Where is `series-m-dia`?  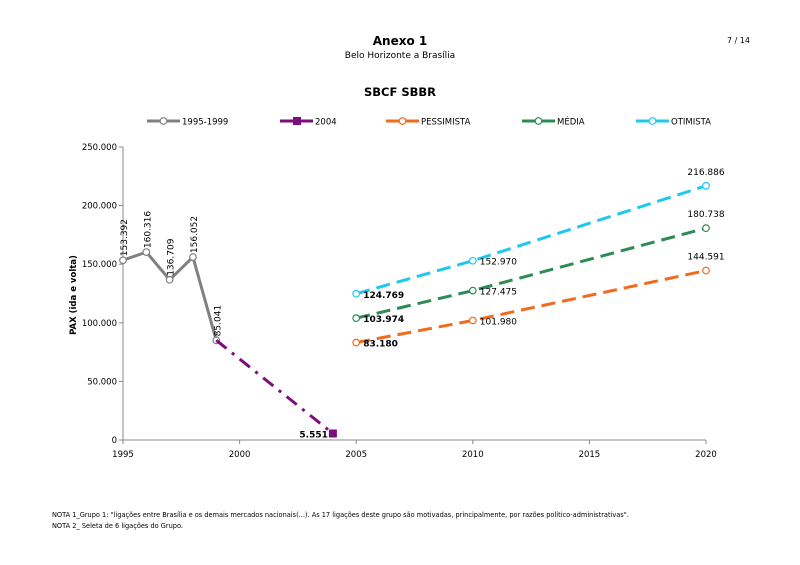 series-m-dia is located at coordinates (531, 273).